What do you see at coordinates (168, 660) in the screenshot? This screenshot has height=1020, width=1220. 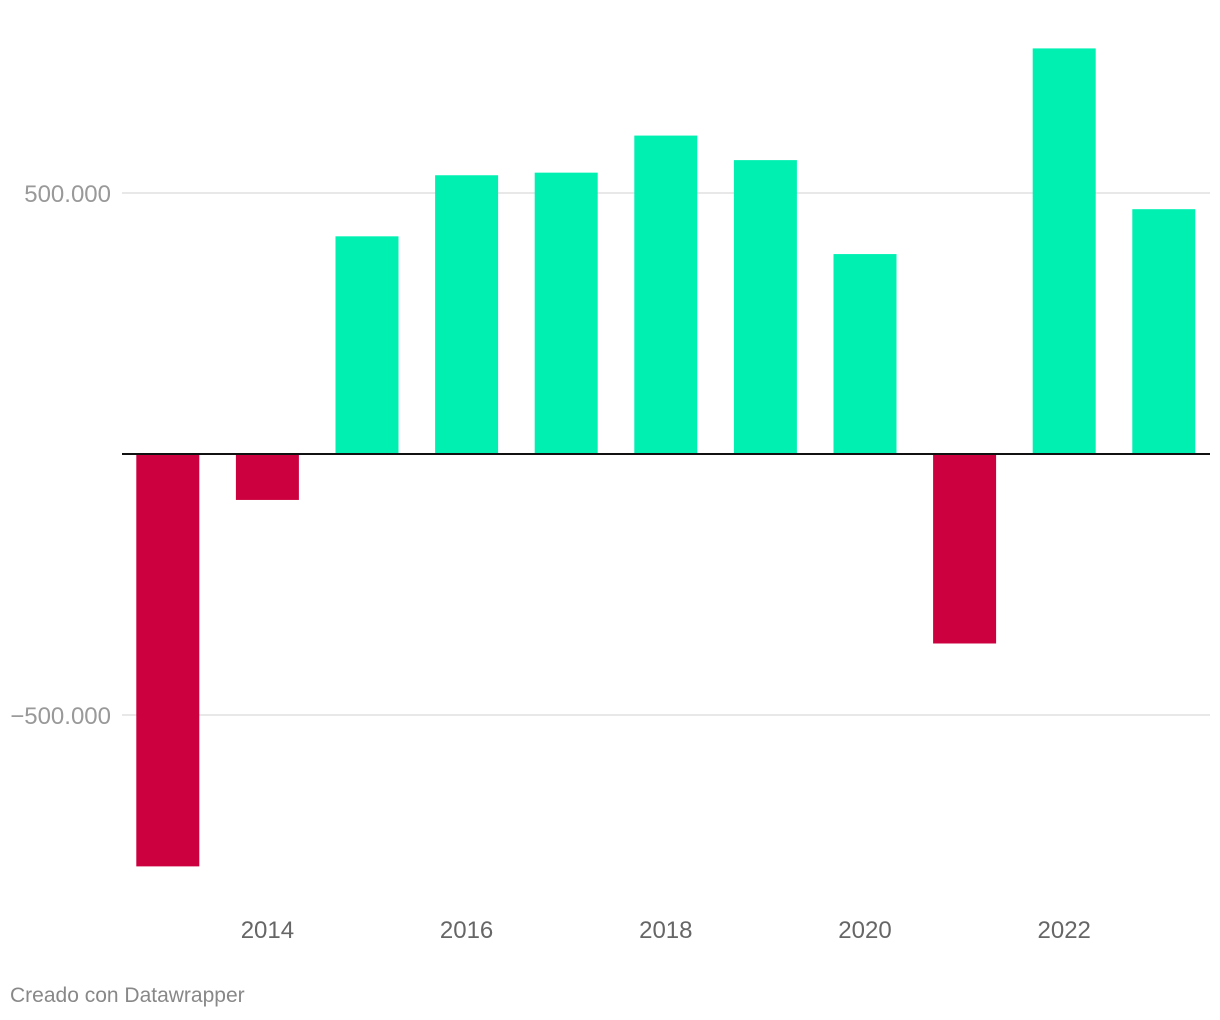 I see `bar-2013` at bounding box center [168, 660].